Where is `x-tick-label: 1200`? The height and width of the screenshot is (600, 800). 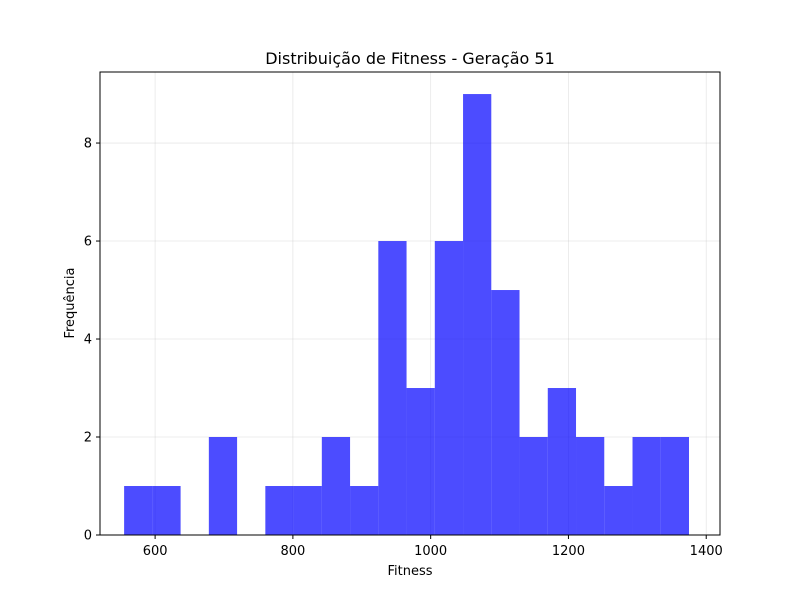
x-tick-label: 1200 is located at coordinates (568, 551).